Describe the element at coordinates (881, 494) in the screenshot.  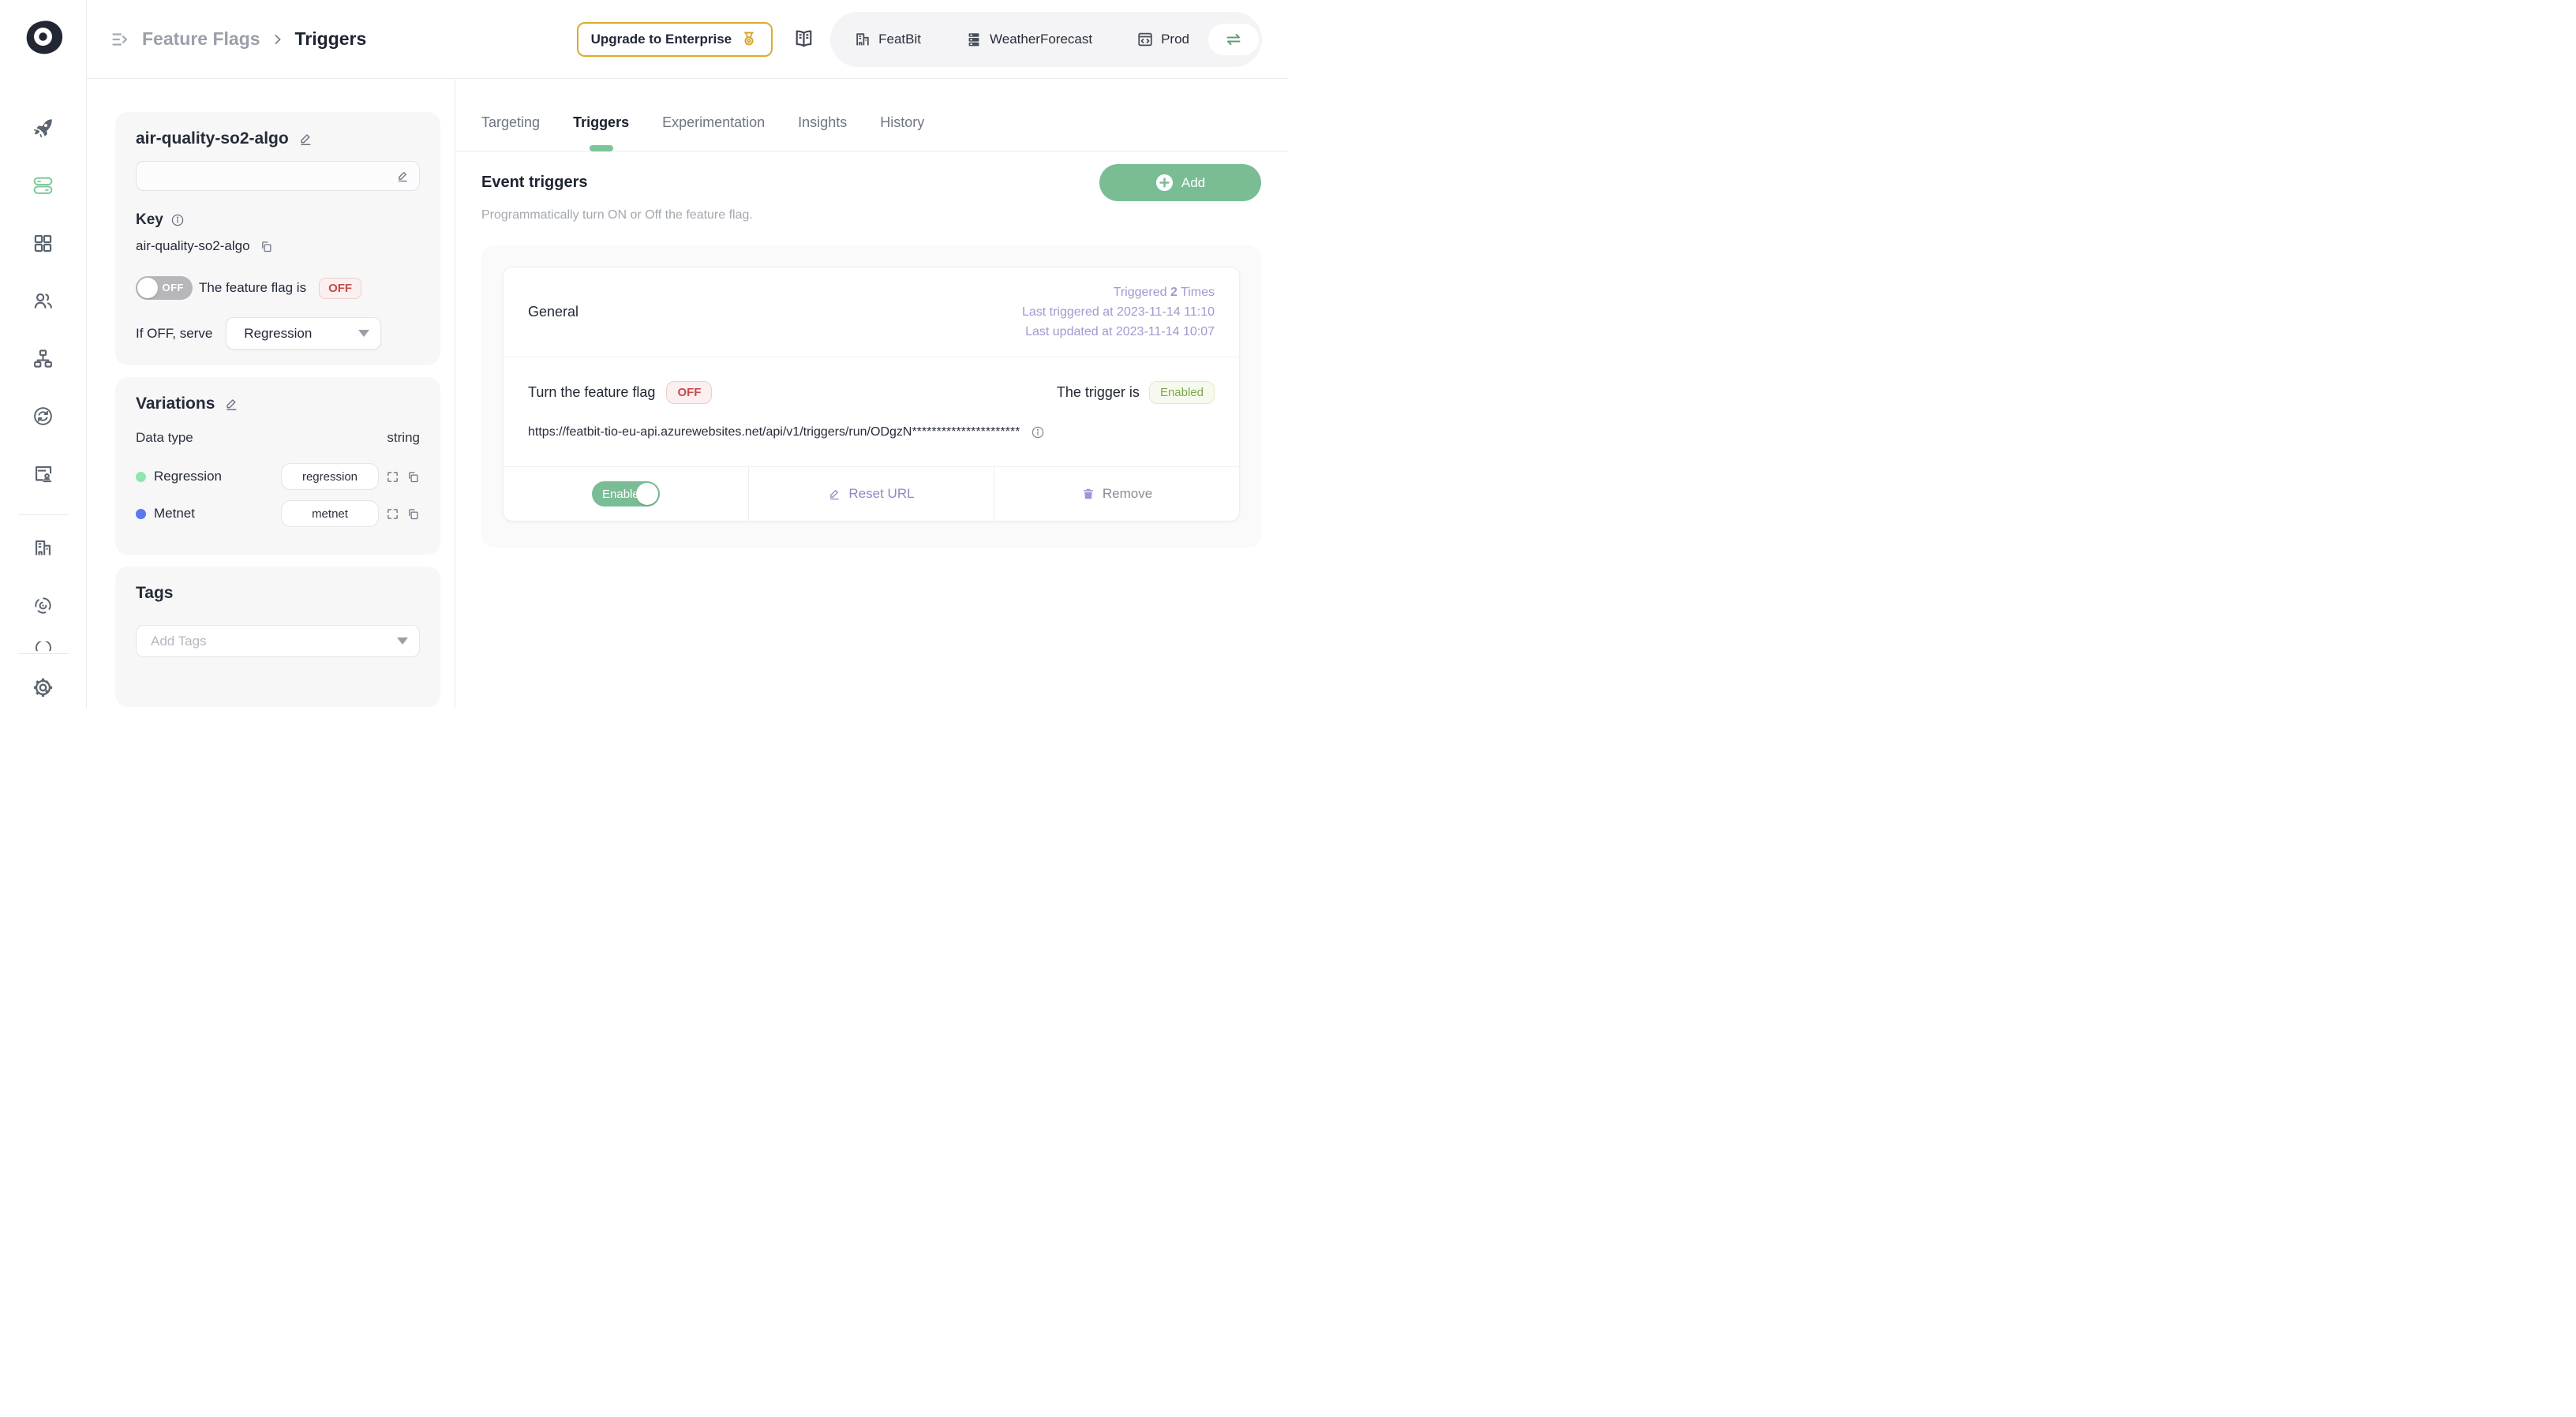
I see `reset-url-label: Reset URL` at that location.